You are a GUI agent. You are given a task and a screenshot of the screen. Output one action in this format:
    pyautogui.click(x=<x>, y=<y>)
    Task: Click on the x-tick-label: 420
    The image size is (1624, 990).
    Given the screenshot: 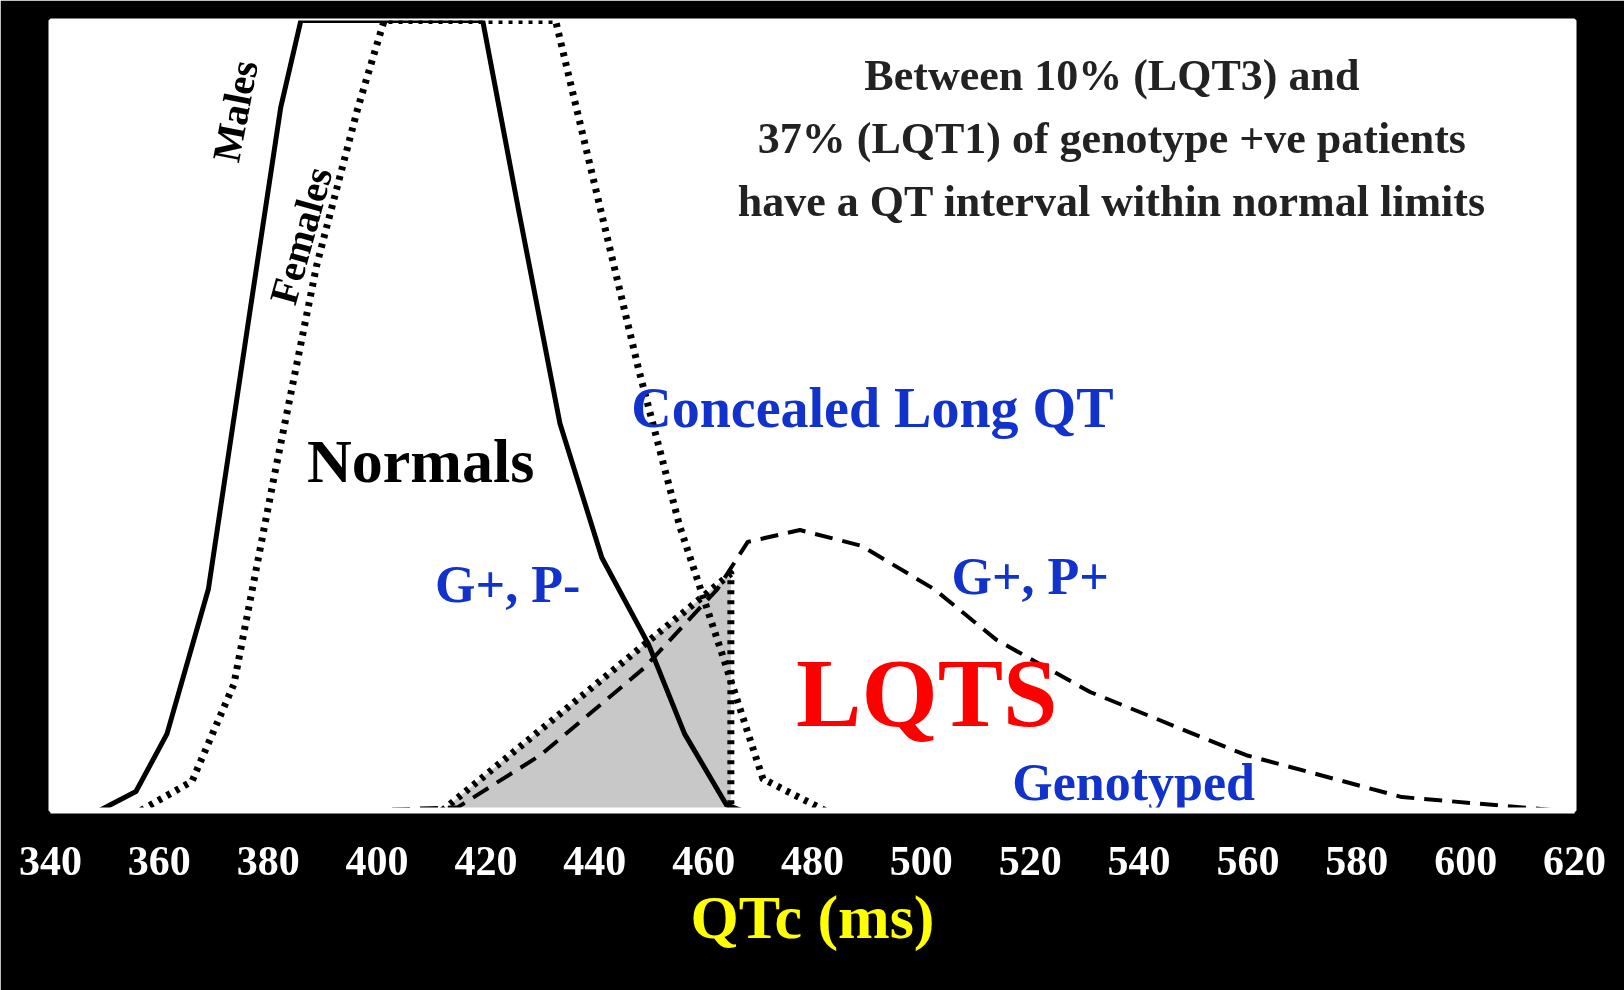 What is the action you would take?
    pyautogui.click(x=486, y=860)
    